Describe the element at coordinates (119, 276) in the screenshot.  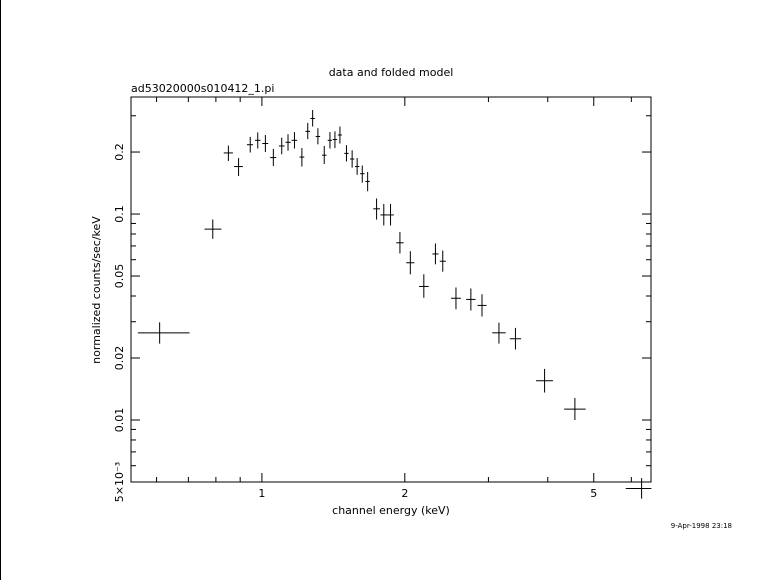
I see `y-tick-label: 0.05` at that location.